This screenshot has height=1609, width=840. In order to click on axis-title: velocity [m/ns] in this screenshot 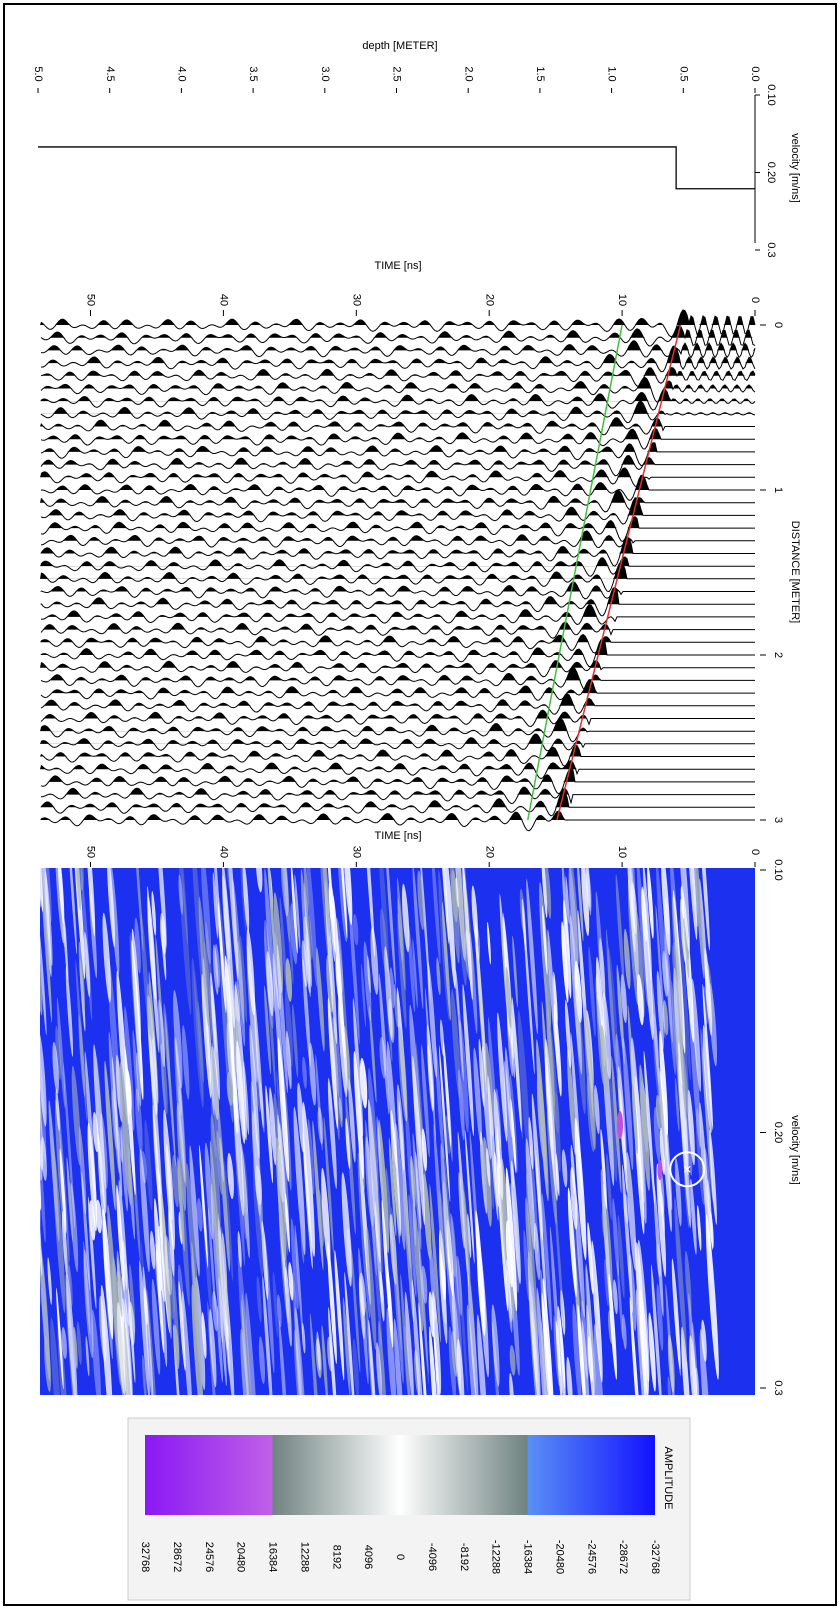, I will do `click(795, 1150)`.